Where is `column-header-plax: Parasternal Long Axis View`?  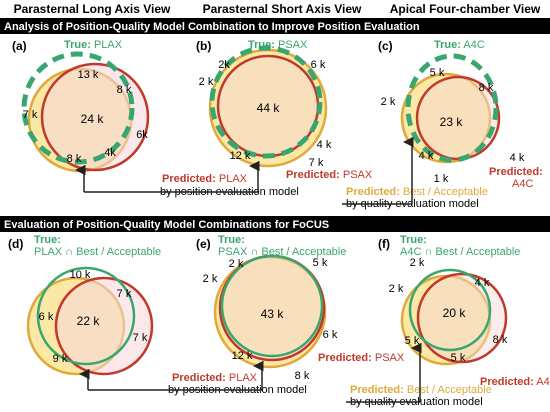 column-header-plax: Parasternal Long Axis View is located at coordinates (92, 9).